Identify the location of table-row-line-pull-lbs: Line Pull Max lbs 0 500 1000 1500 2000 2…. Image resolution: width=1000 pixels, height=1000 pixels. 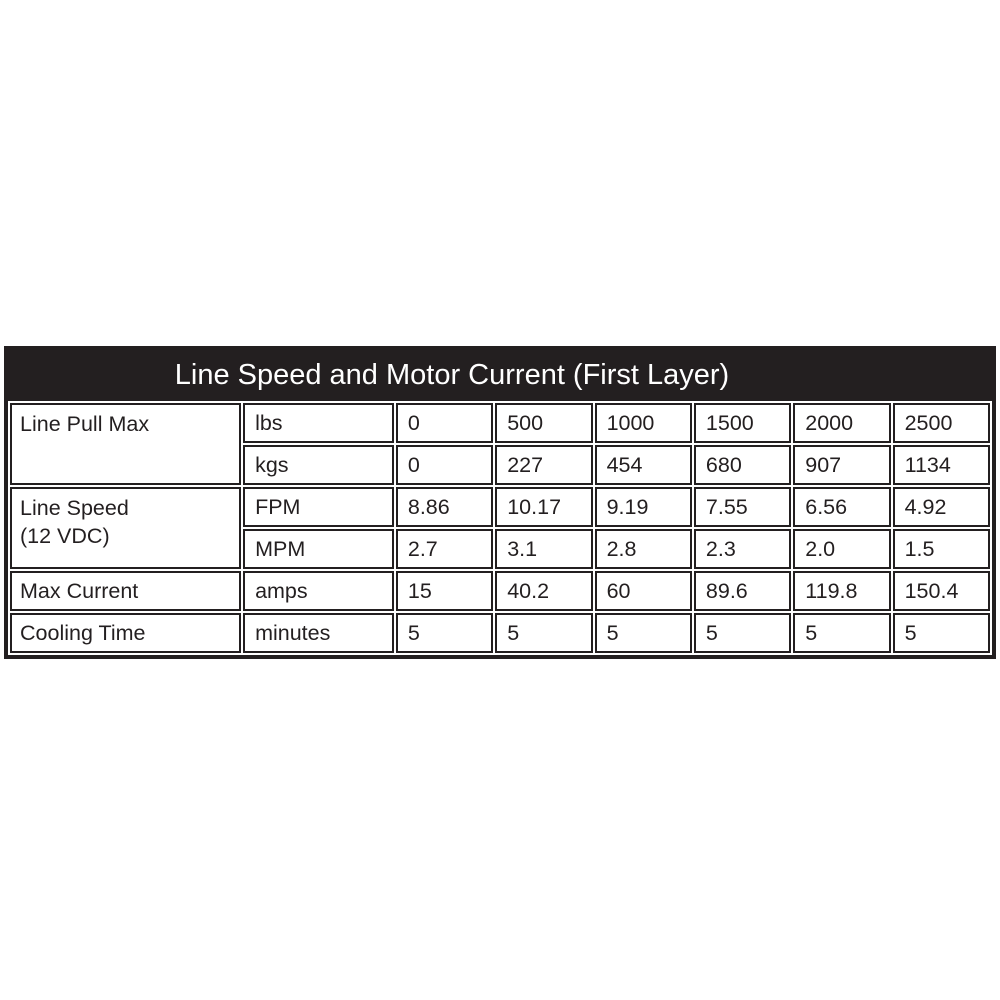
(500, 444).